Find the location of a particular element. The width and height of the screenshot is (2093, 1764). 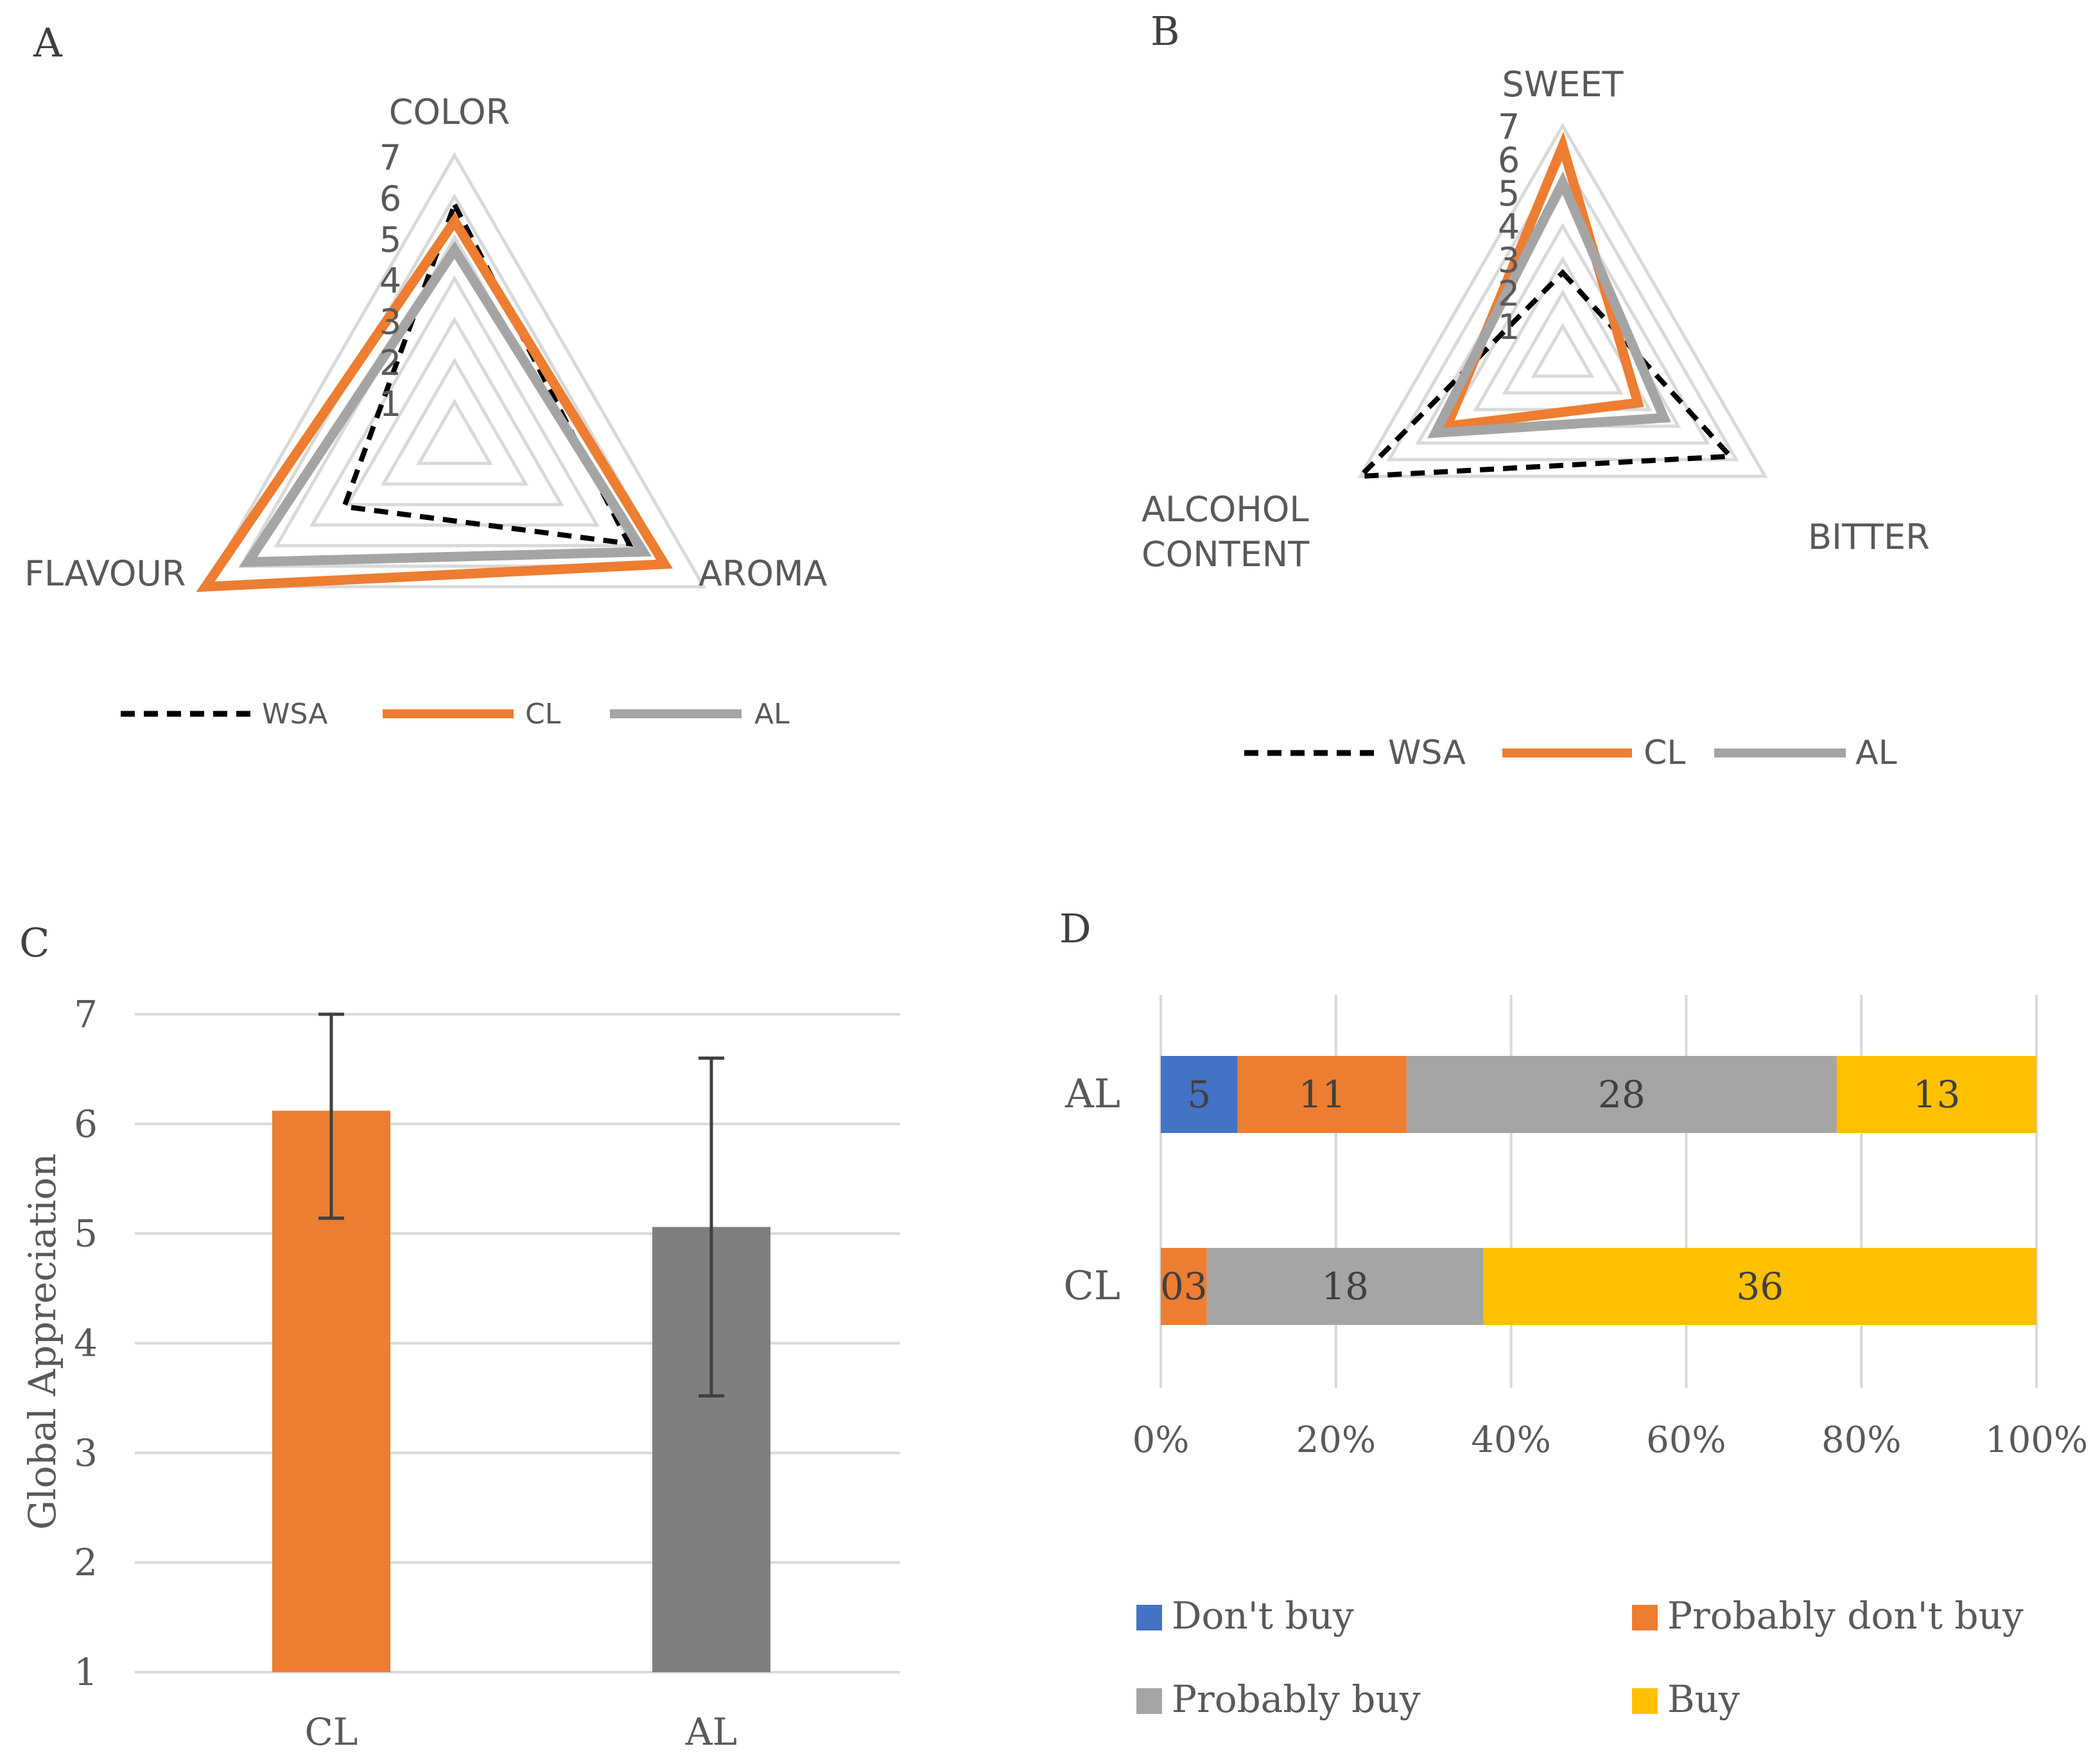

stack-d-xtick-label: 100% is located at coordinates (2036, 1440).